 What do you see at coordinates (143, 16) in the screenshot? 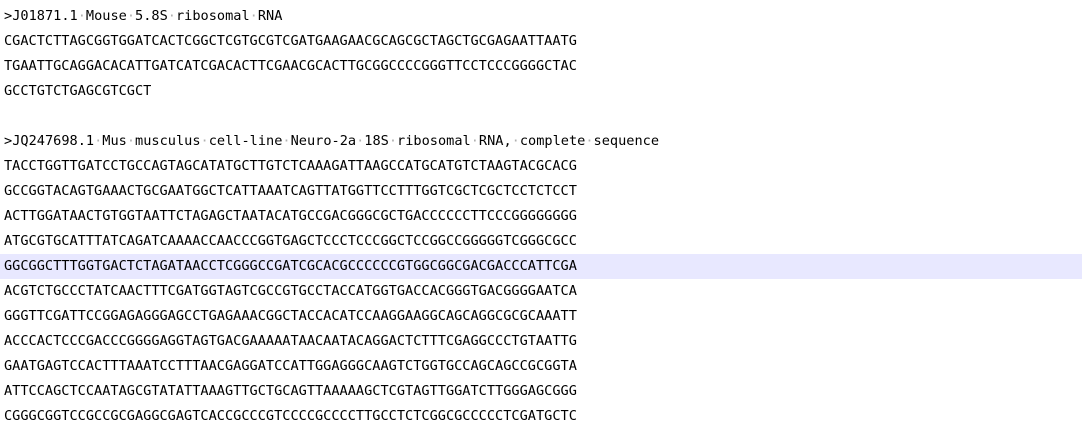
I see `header-line-1: >J01871.1·Mouse·5.8S·ribosomal·RNA` at bounding box center [143, 16].